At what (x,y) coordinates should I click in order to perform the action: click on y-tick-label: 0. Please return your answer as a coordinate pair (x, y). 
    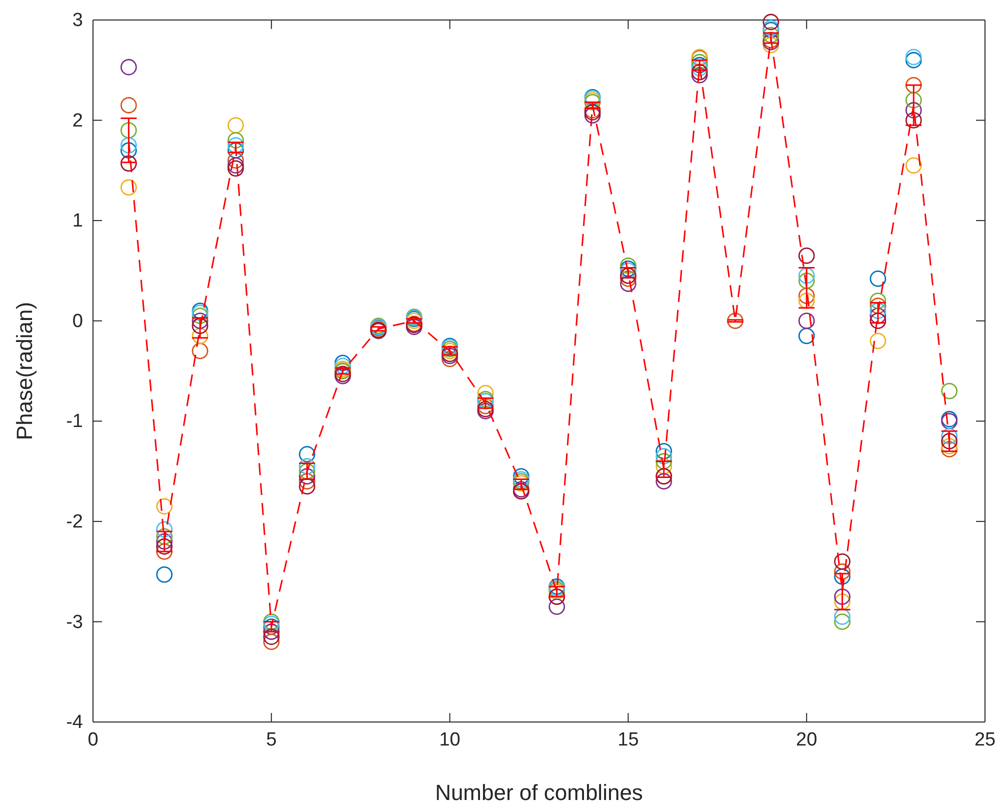
    Looking at the image, I should click on (77, 321).